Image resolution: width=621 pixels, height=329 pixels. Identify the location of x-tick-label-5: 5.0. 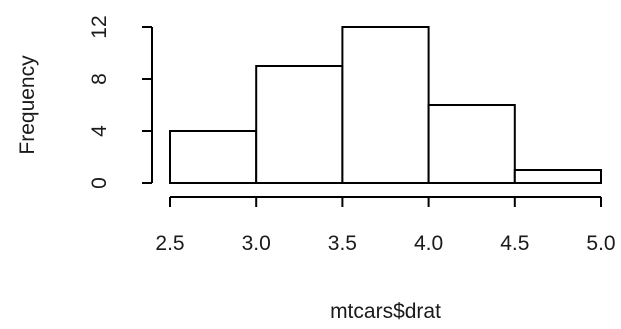
(600, 243).